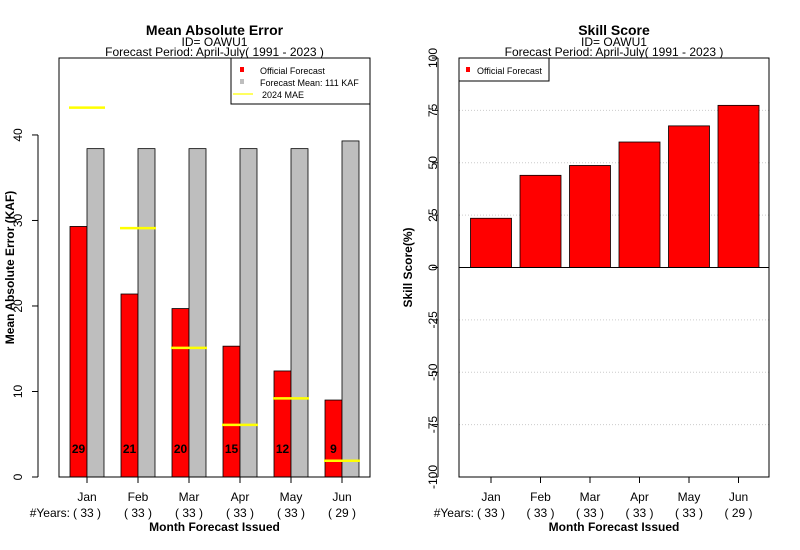 The height and width of the screenshot is (550, 800). I want to click on y-tick-label: 50, so click(433, 163).